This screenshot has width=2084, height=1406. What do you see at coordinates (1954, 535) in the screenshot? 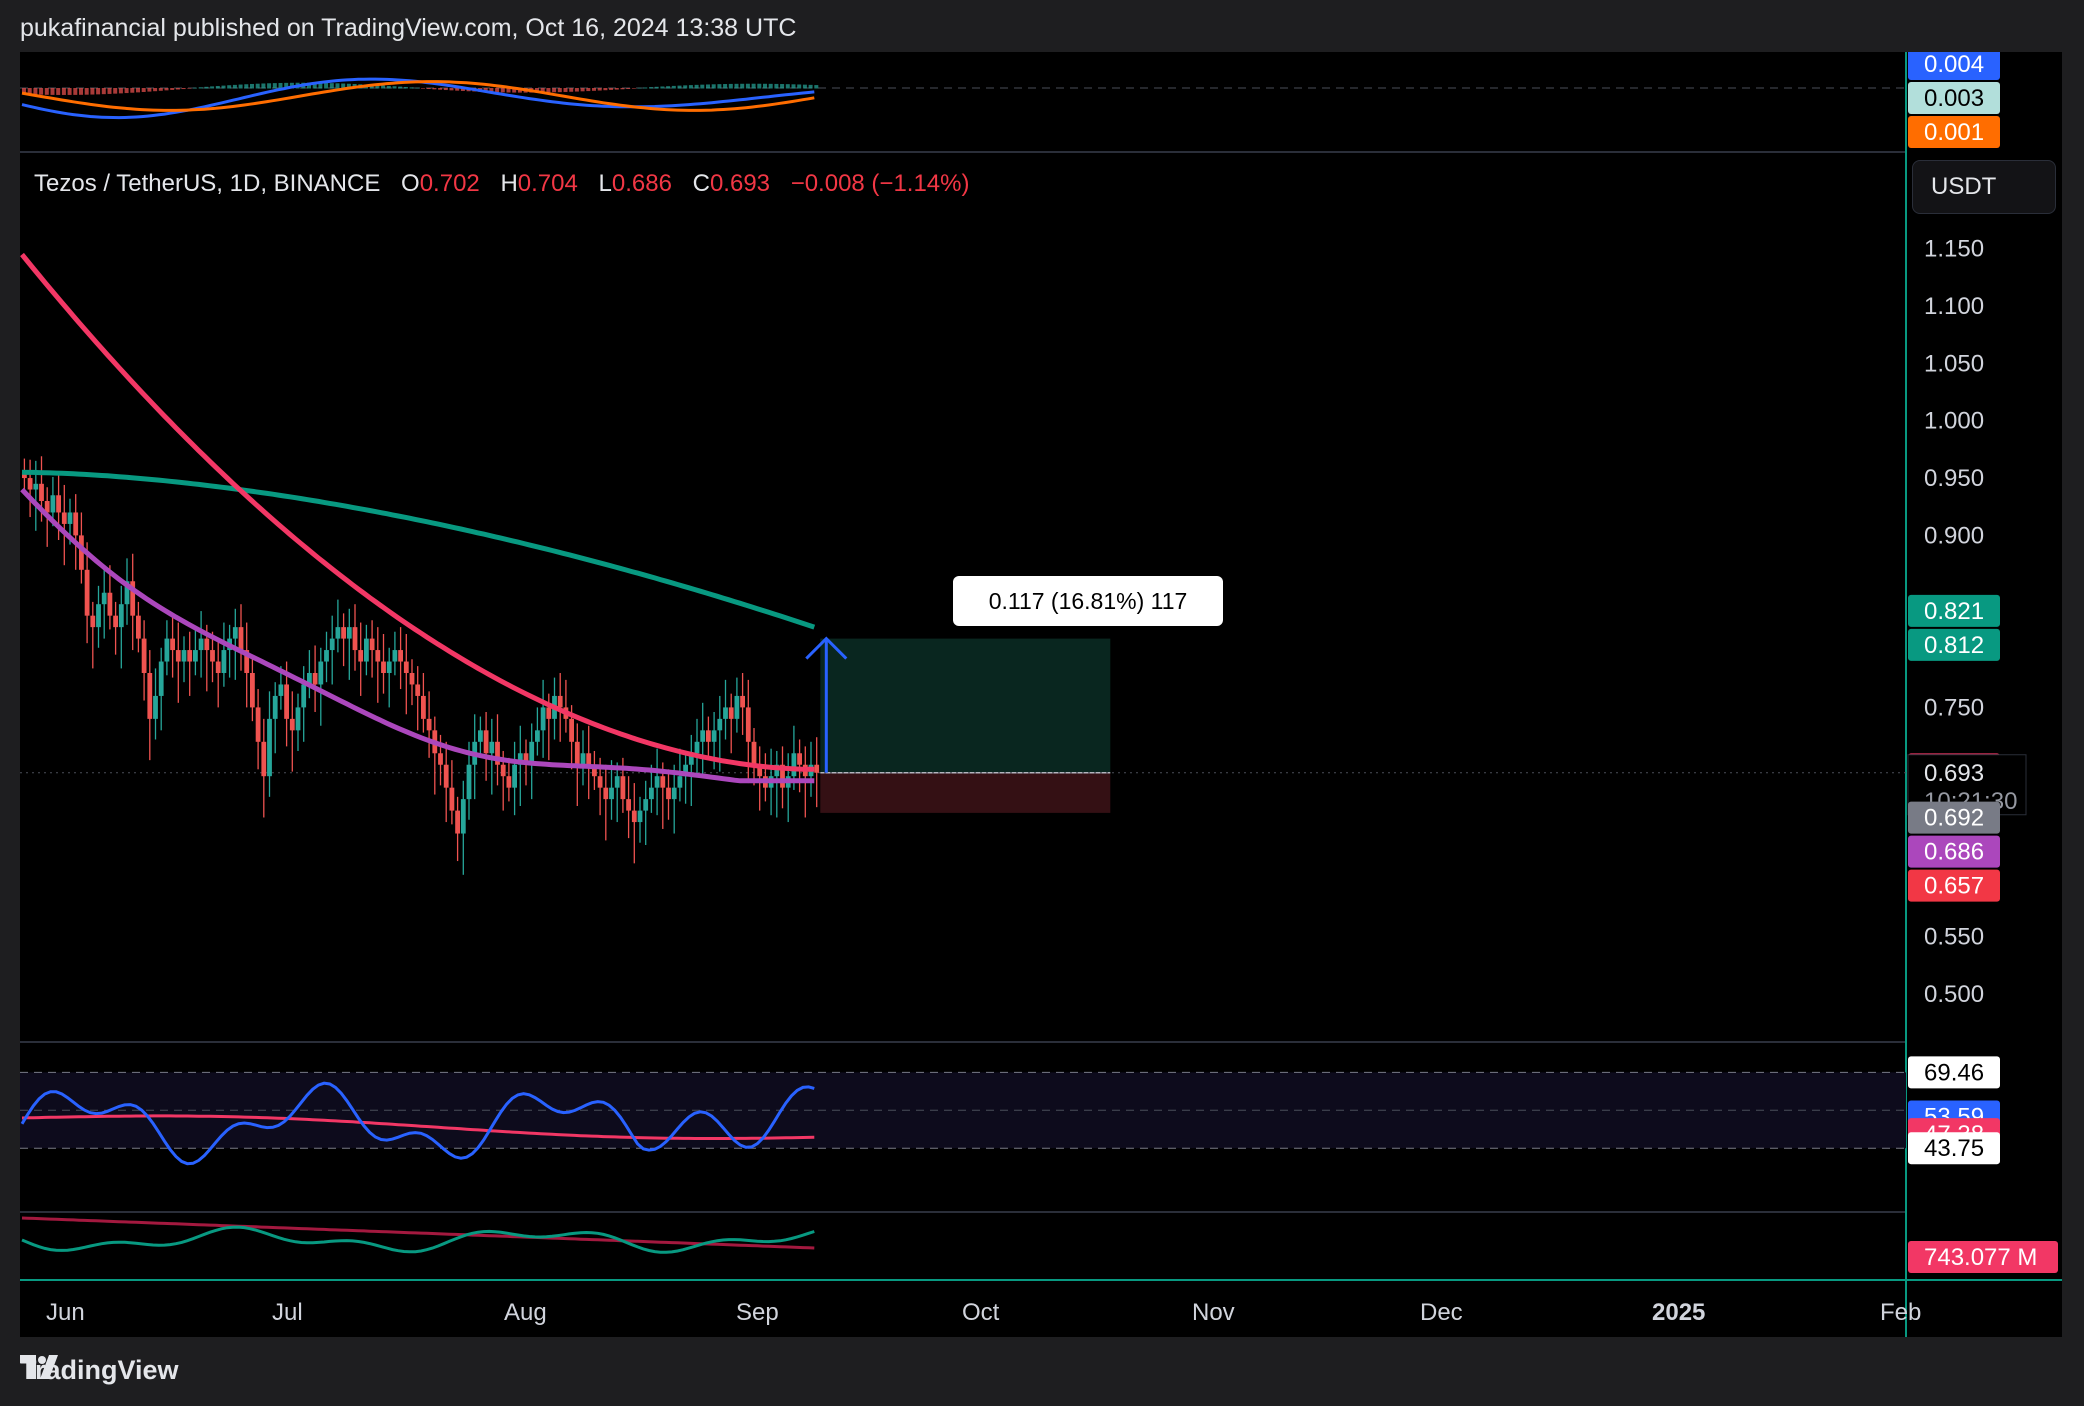
I see `y-axis-tick-label: 0.900` at bounding box center [1954, 535].